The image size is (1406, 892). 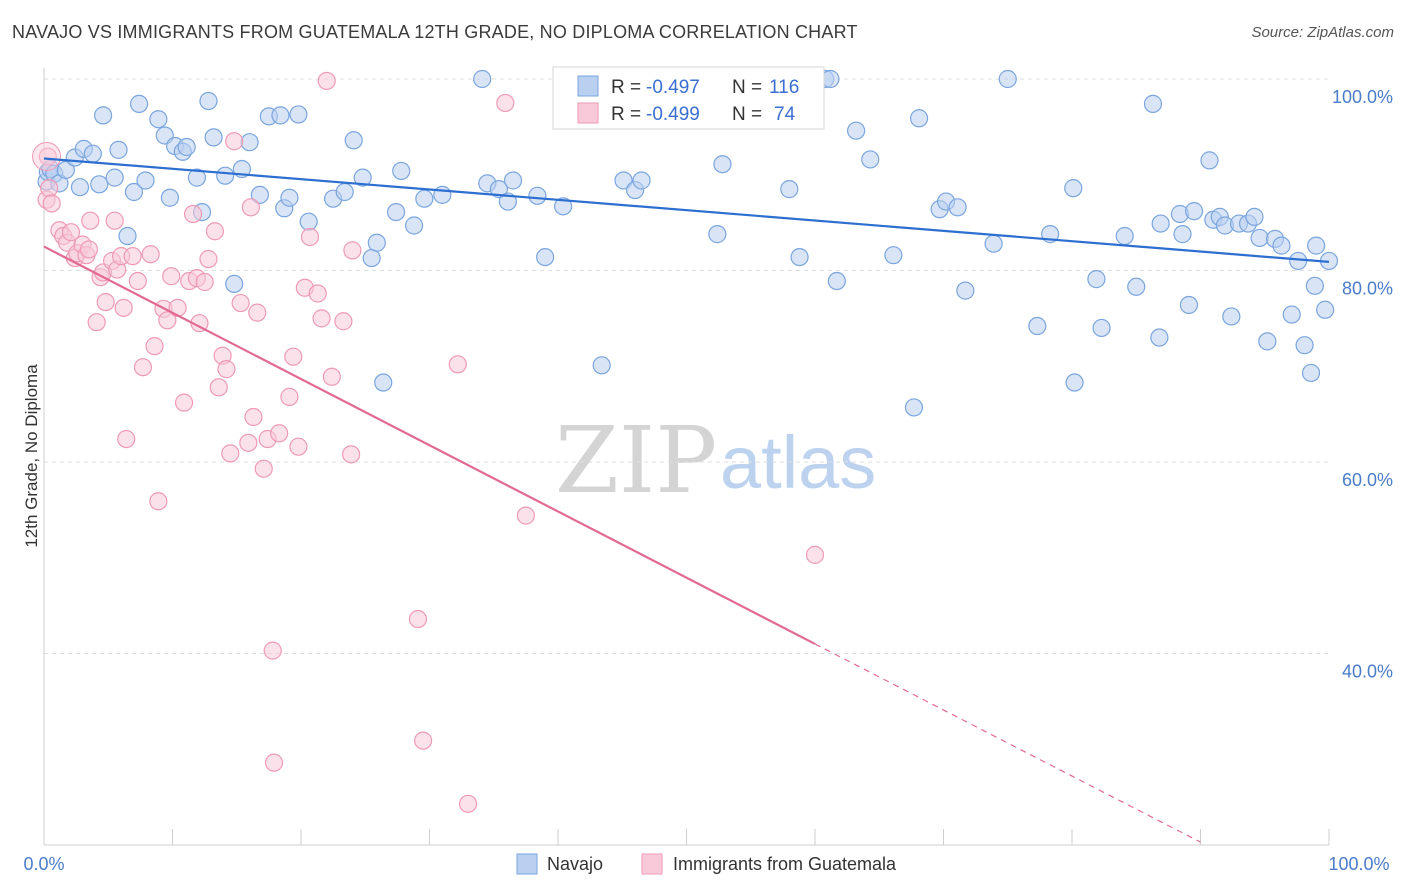 I want to click on y-tick-label: 40.0%, so click(x=1367, y=672).